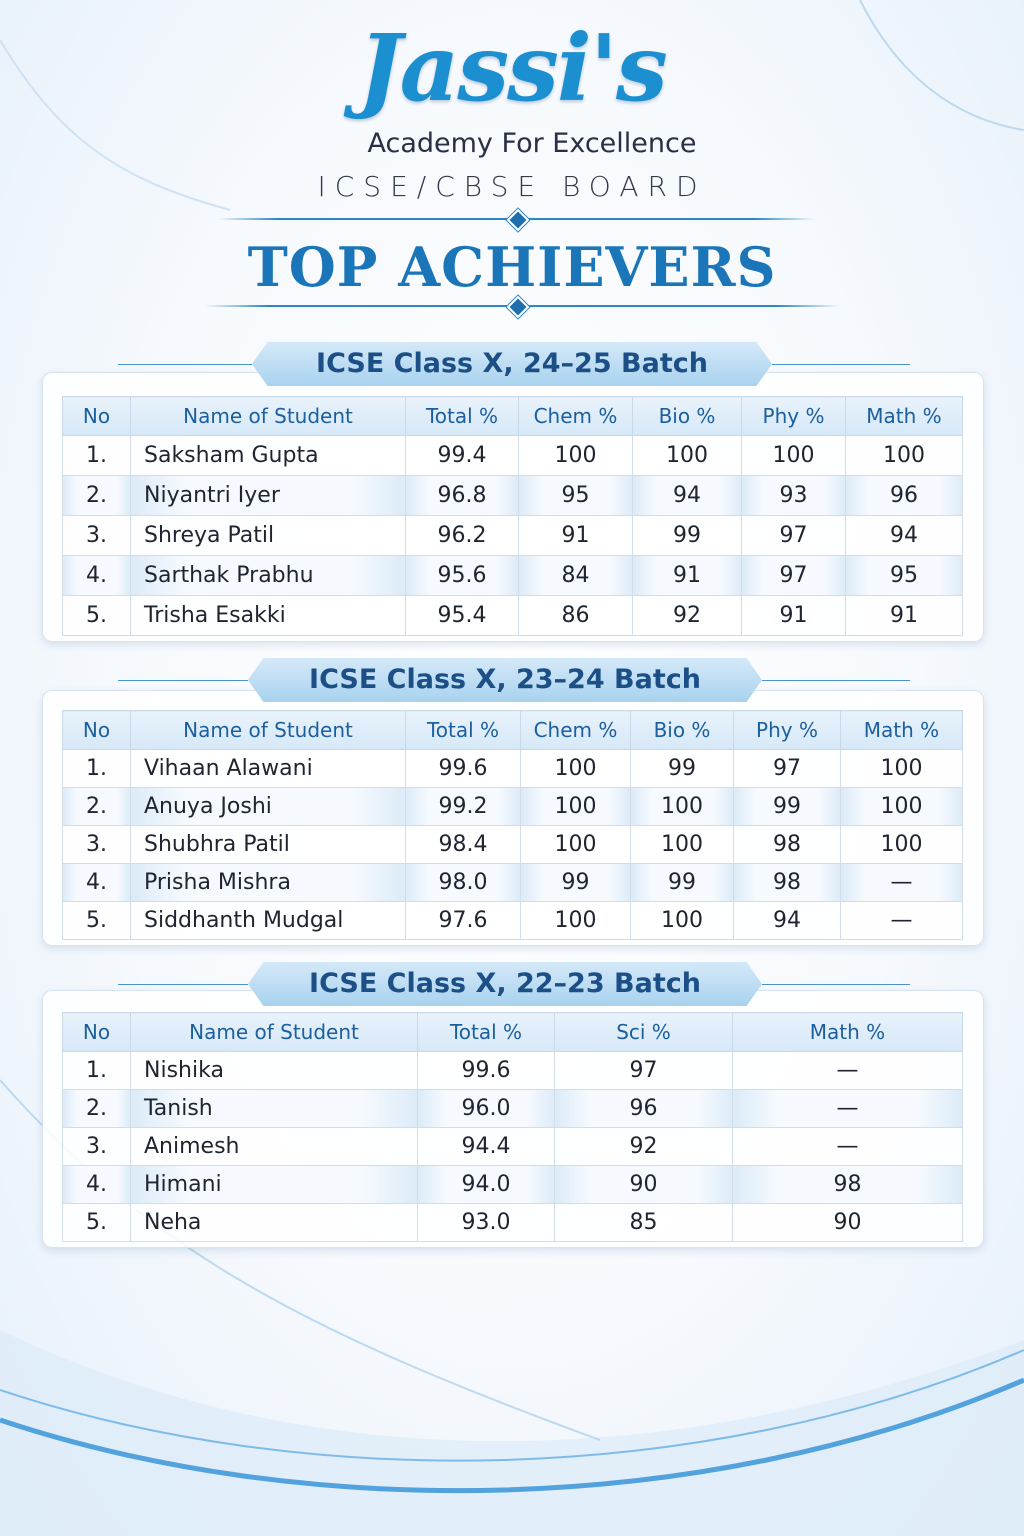 Image resolution: width=1024 pixels, height=1536 pixels. I want to click on table-header-row: No Name of Student Total % Sci % Math %, so click(512, 1032).